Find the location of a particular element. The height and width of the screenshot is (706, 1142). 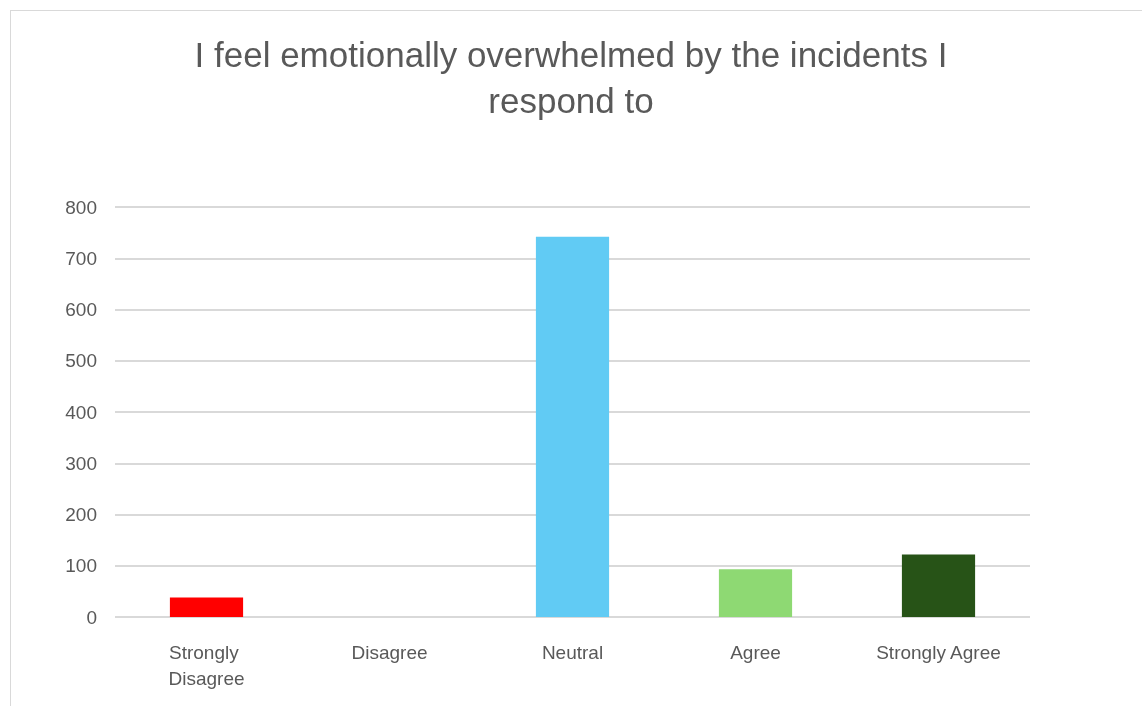

y-tick-label: 400 is located at coordinates (81, 412).